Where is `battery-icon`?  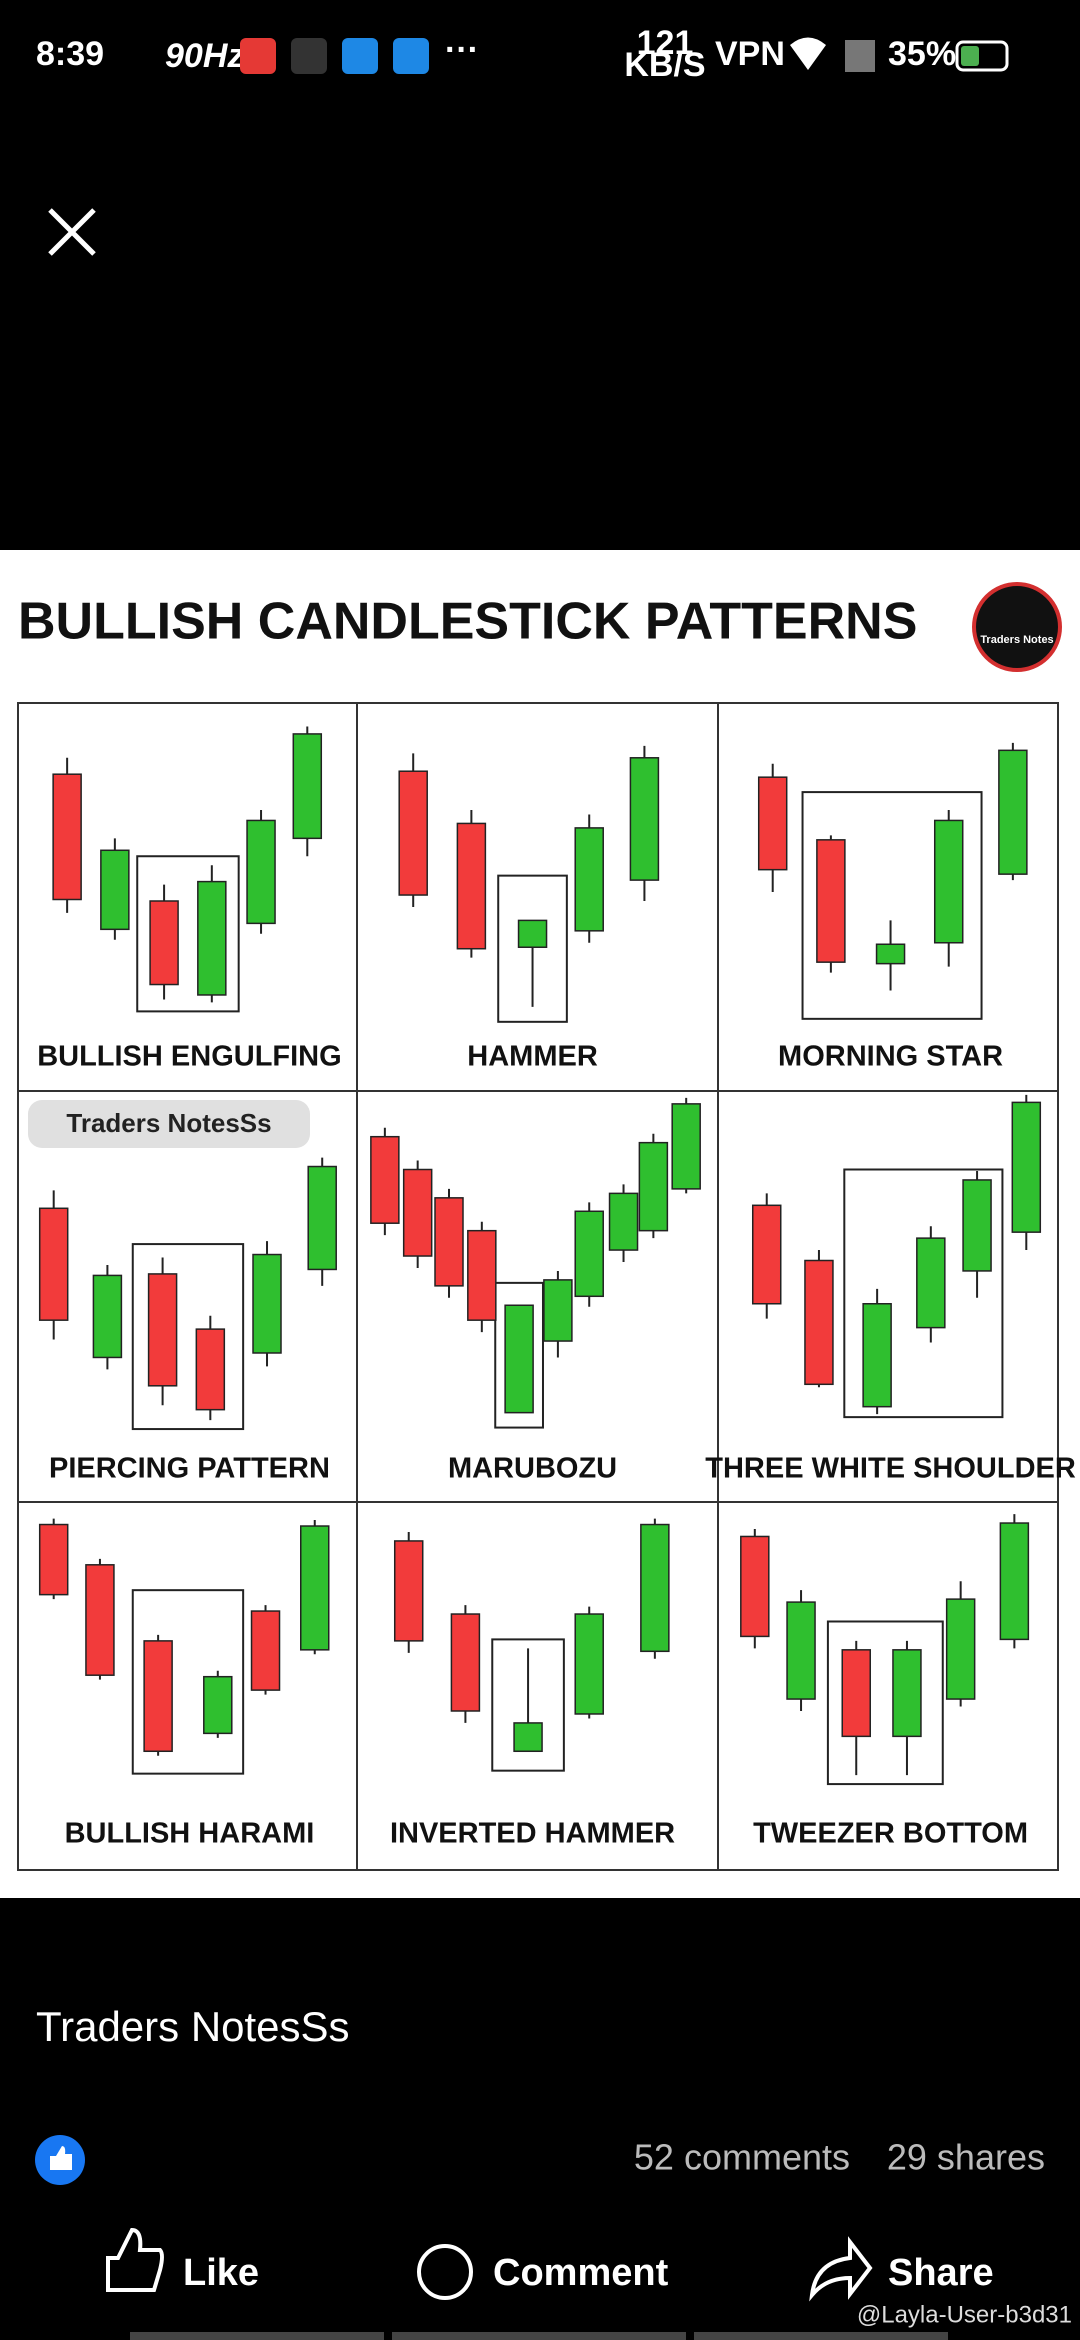 battery-icon is located at coordinates (982, 56).